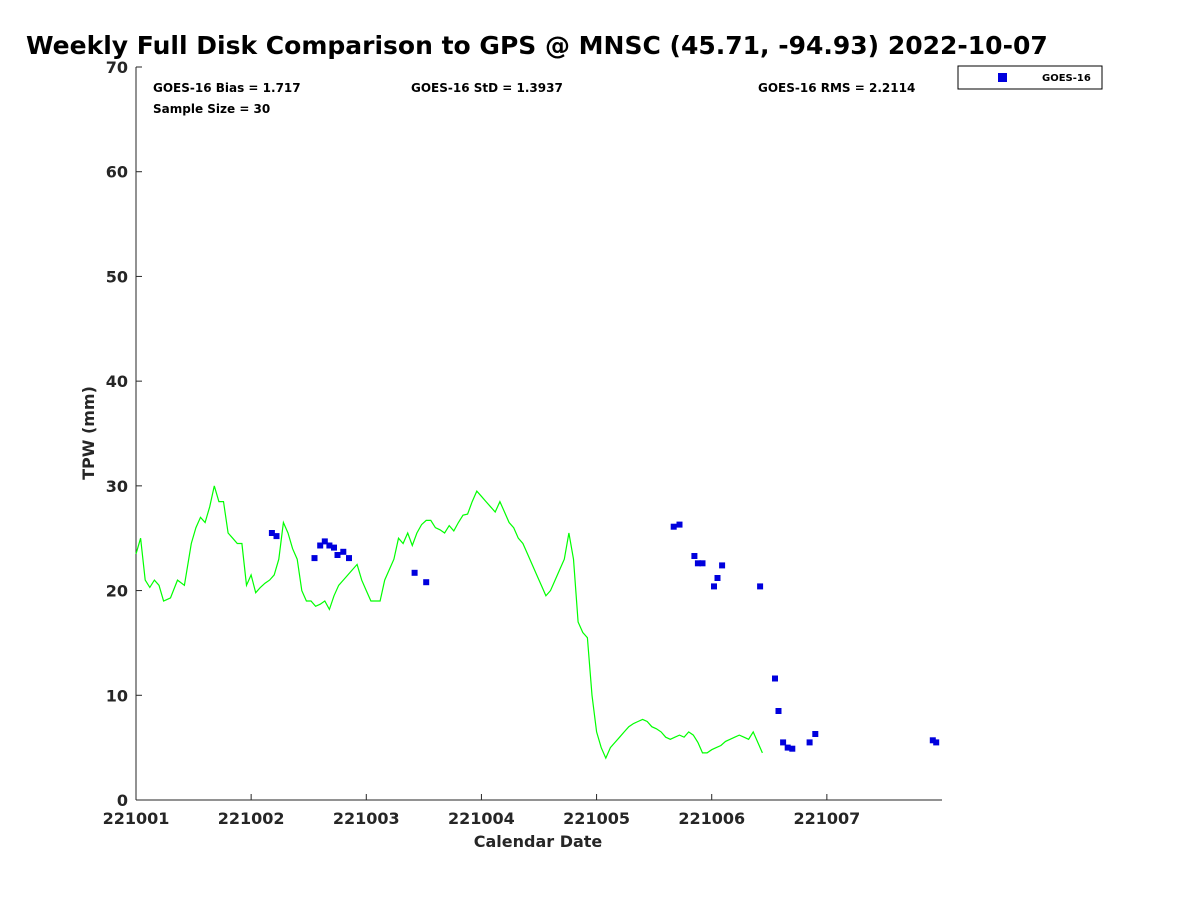 The width and height of the screenshot is (1200, 900). What do you see at coordinates (117, 172) in the screenshot?
I see `y-tick-label: 60` at bounding box center [117, 172].